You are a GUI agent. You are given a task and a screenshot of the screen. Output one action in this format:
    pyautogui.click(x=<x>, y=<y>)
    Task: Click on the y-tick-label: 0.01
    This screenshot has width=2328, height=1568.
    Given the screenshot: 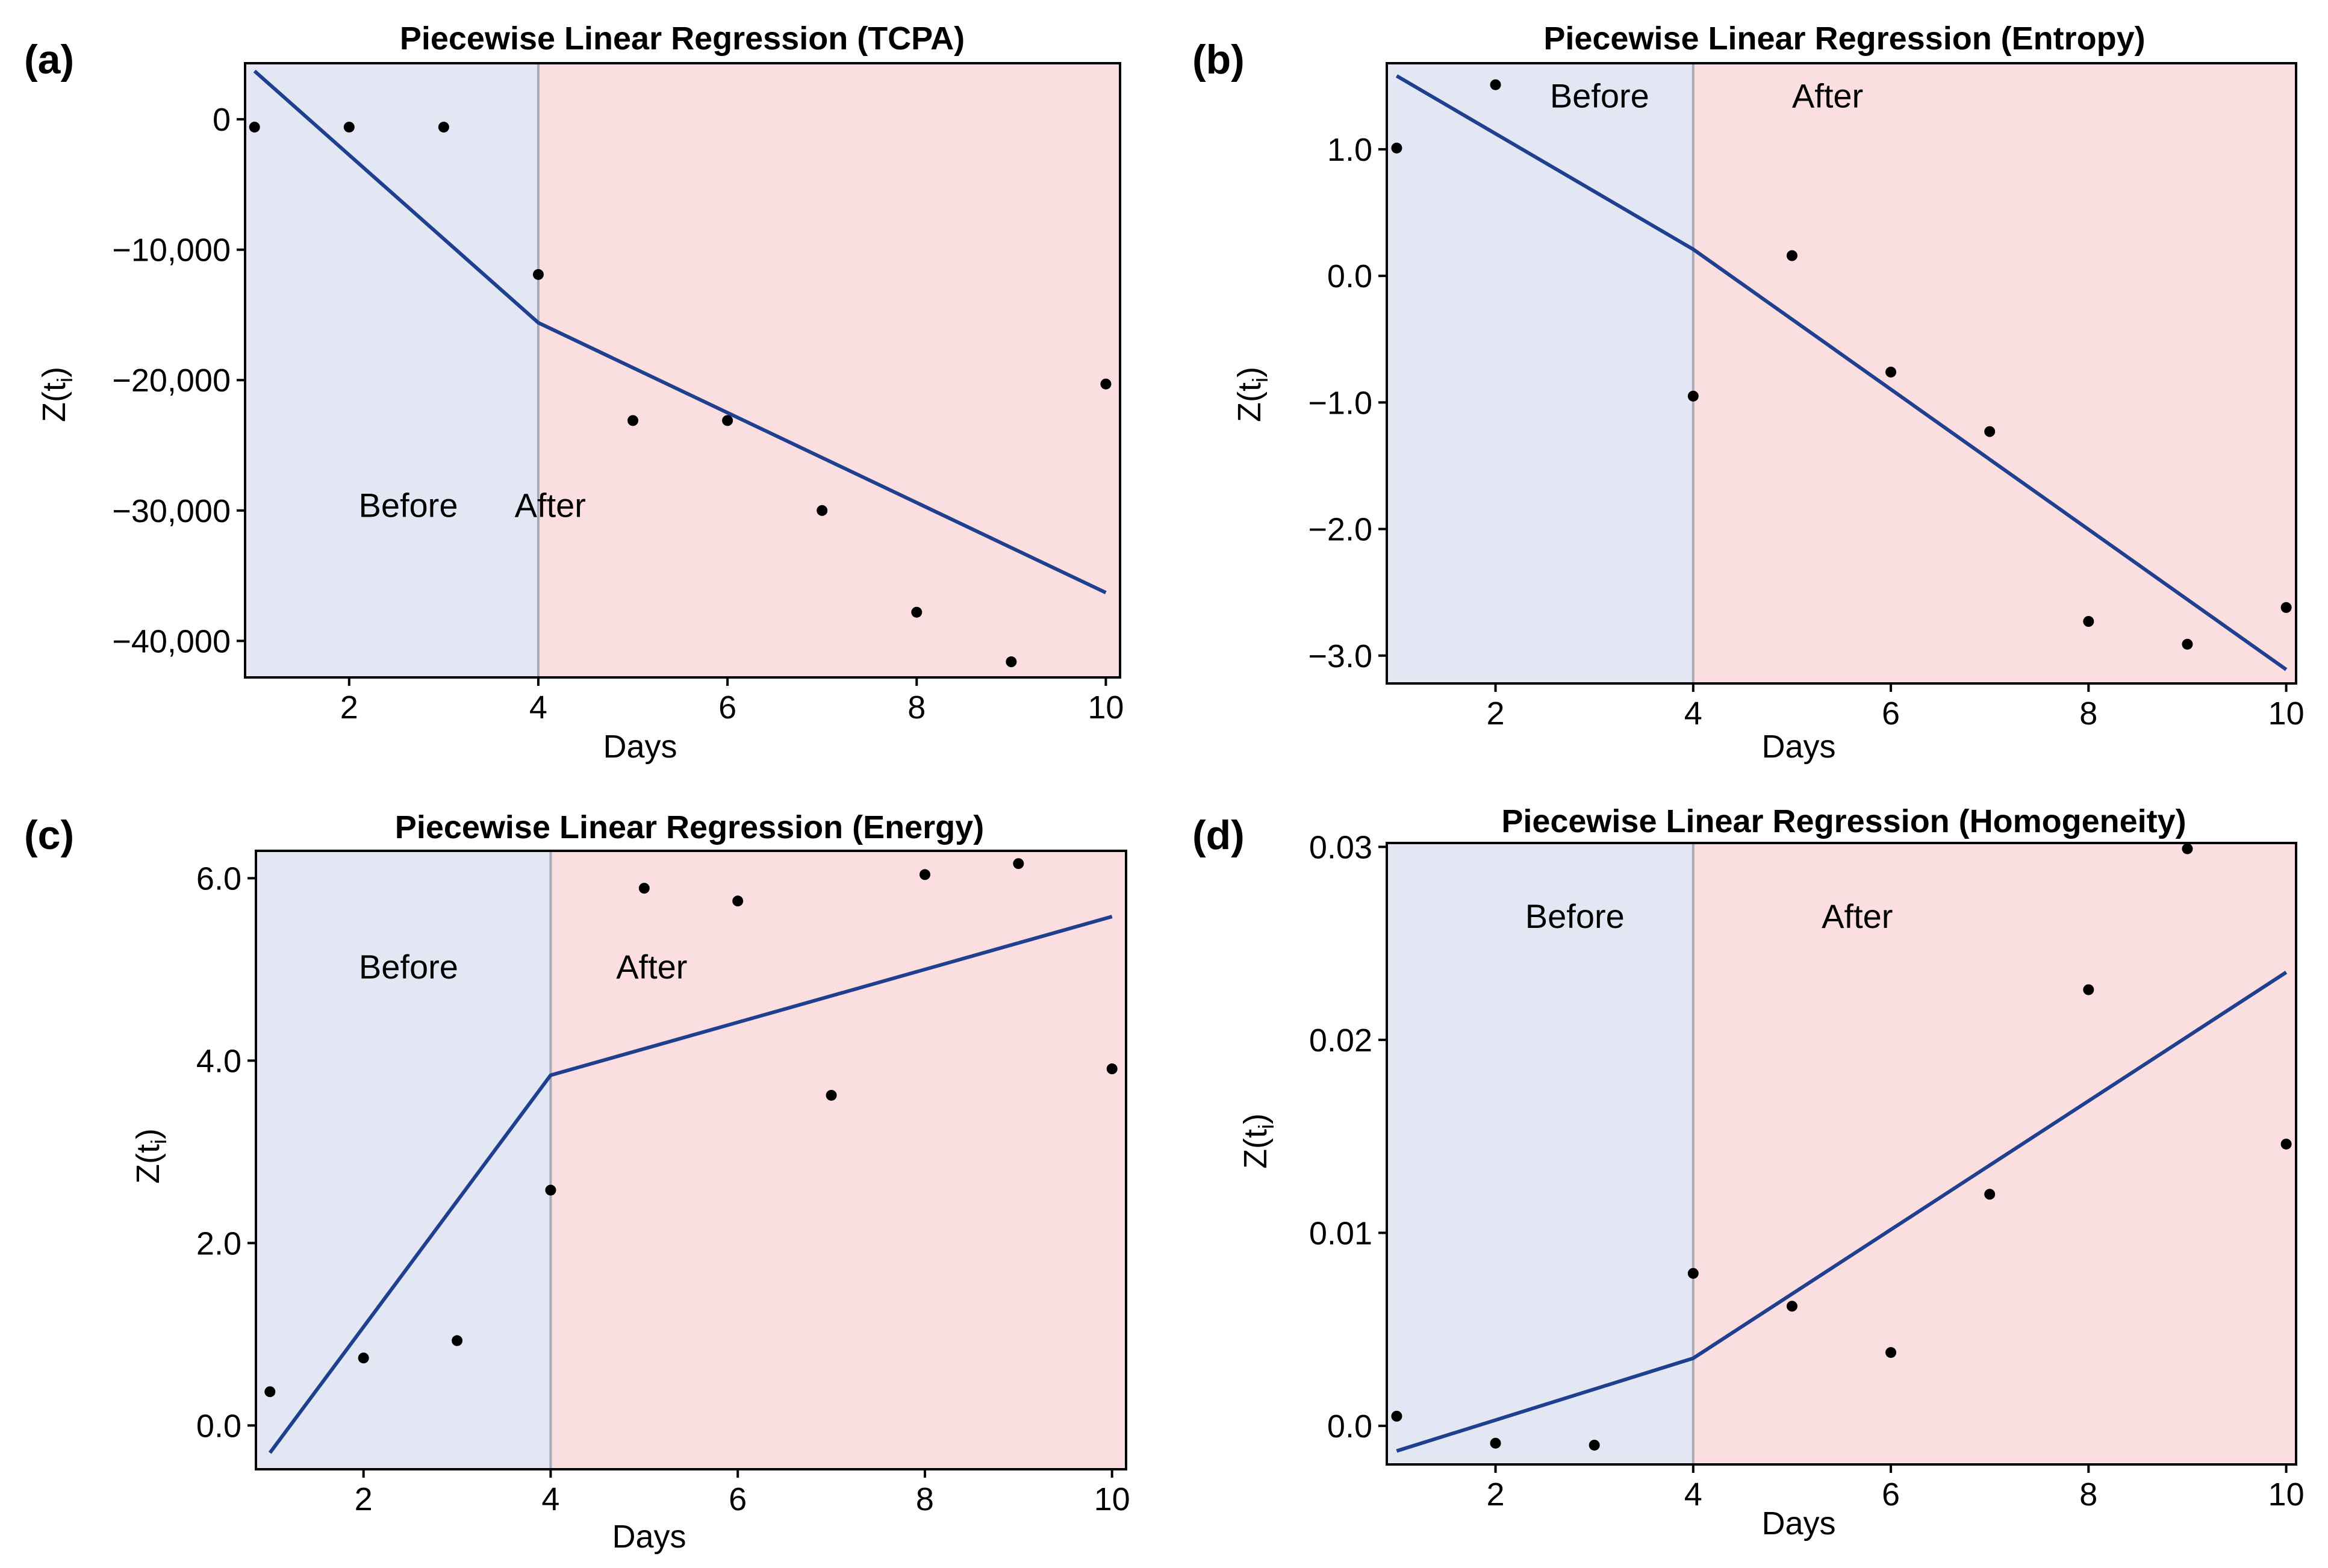 What is the action you would take?
    pyautogui.click(x=1341, y=1233)
    